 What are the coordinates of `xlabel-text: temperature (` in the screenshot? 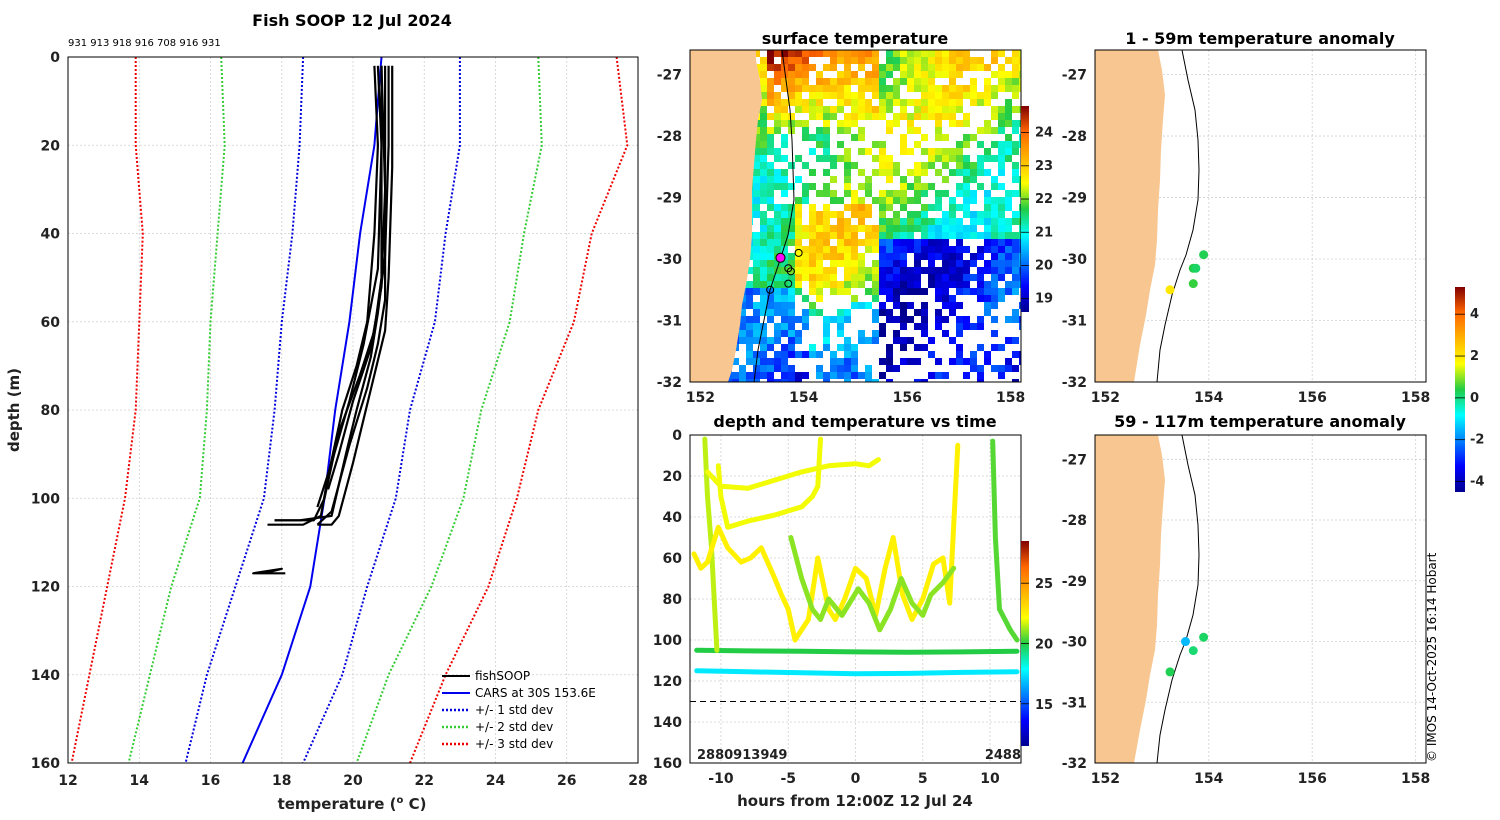 It's located at (337, 804).